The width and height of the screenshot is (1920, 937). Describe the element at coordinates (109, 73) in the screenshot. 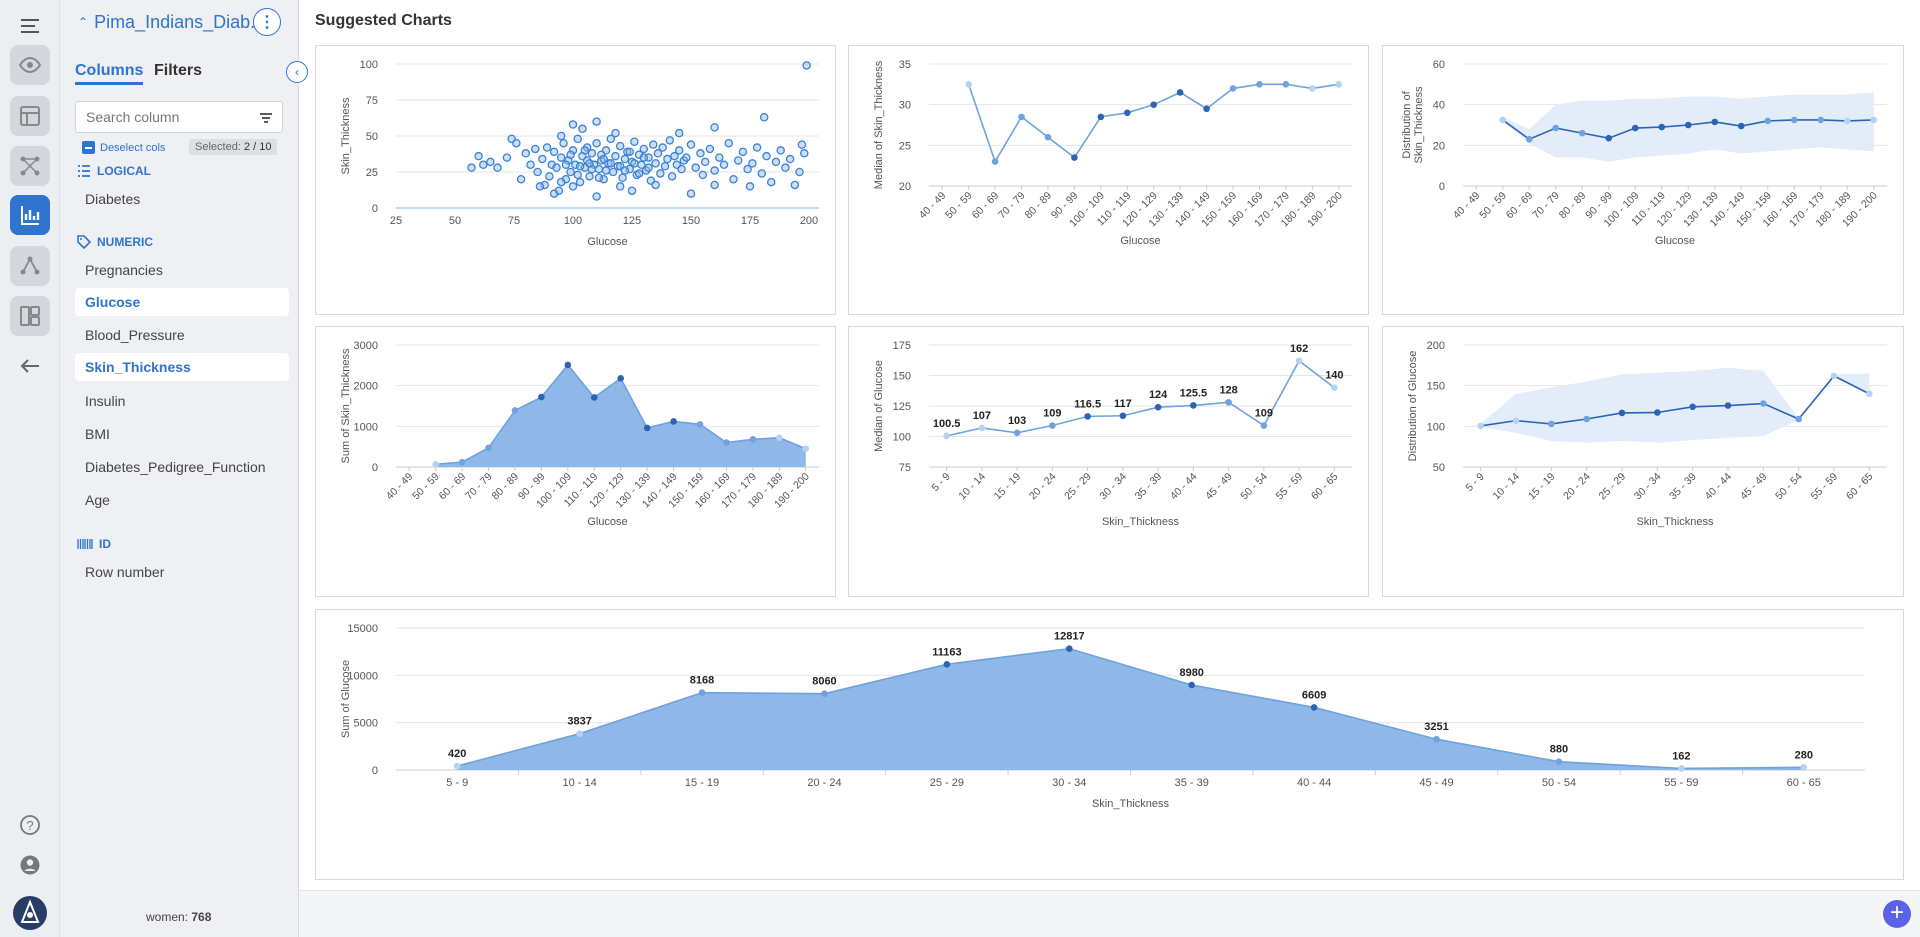

I see `tab-columns: Columns` at that location.